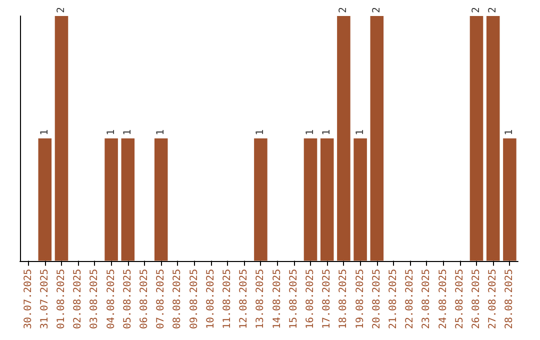 The image size is (540, 340). I want to click on x-tick-label: 02.08.2025, so click(78, 299).